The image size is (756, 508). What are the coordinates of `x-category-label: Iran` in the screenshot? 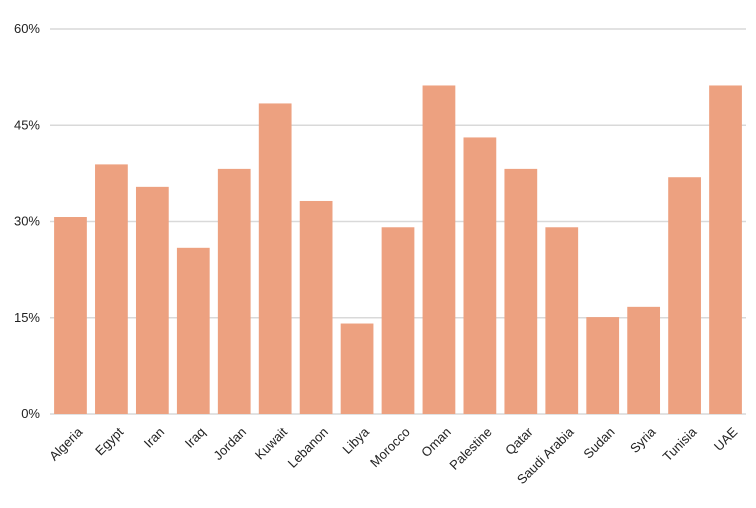 It's located at (154, 437).